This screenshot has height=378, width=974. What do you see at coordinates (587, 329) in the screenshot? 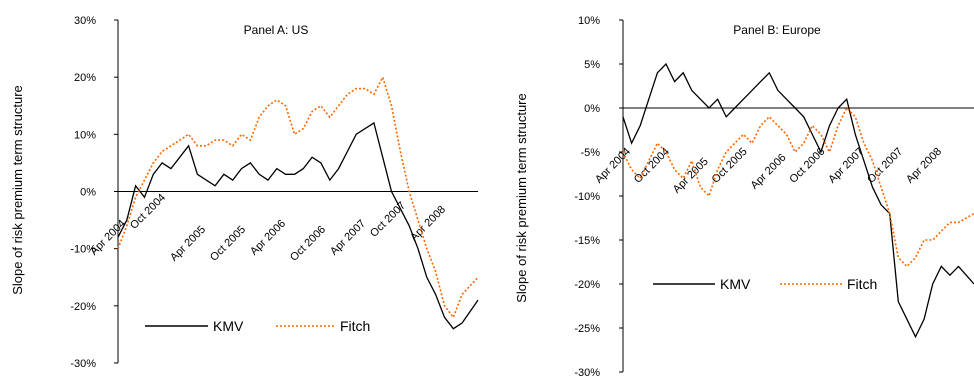
I see `y-tick-label: -25%` at bounding box center [587, 329].